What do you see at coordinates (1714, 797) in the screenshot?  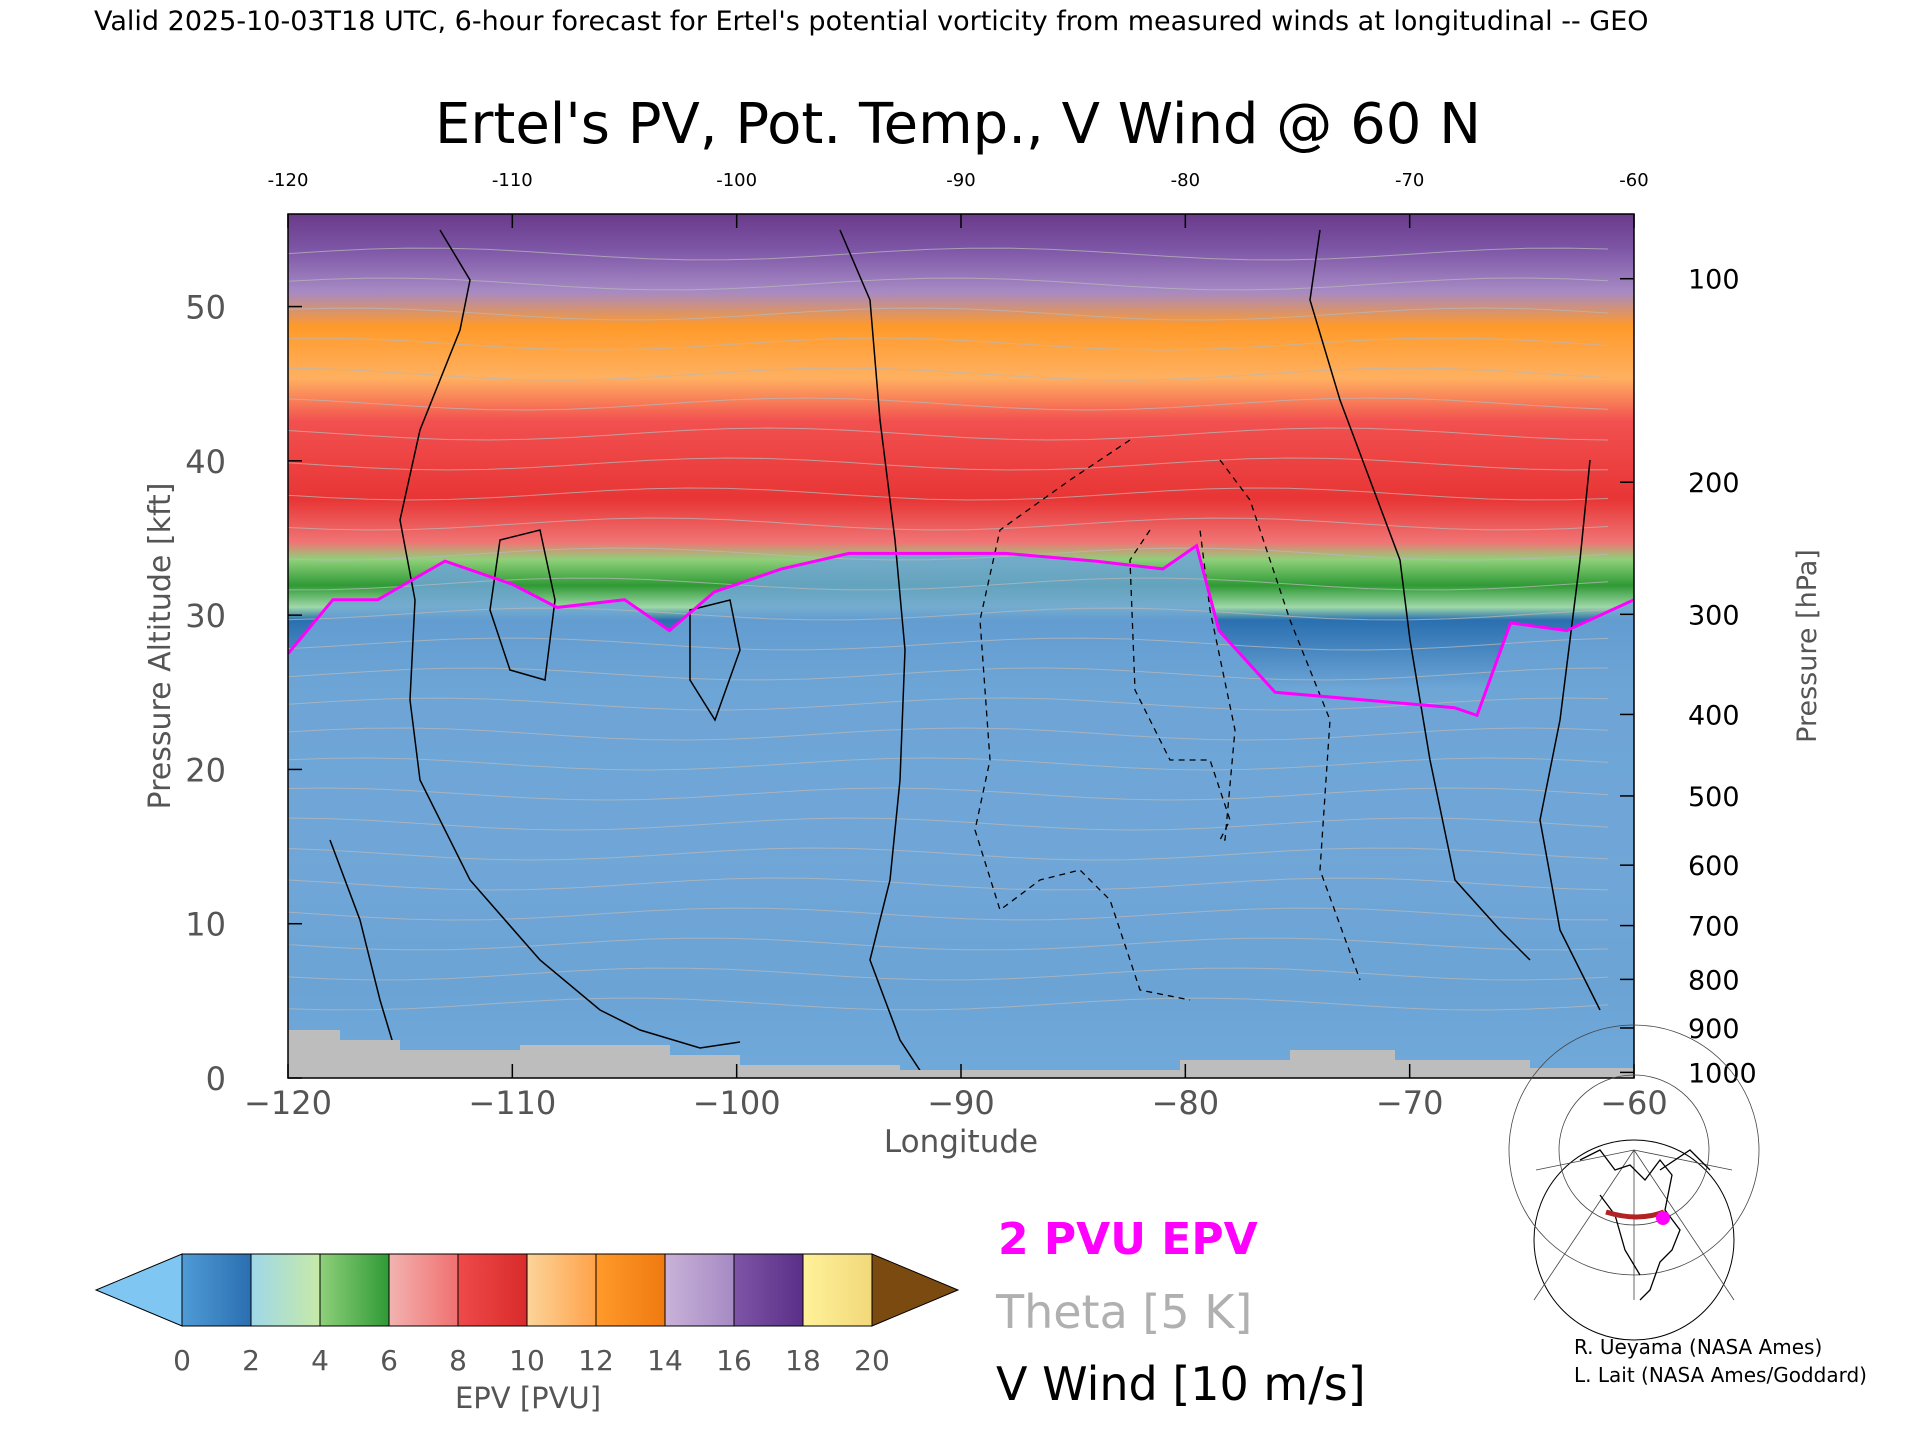 I see `pressure-tick-label: 500` at bounding box center [1714, 797].